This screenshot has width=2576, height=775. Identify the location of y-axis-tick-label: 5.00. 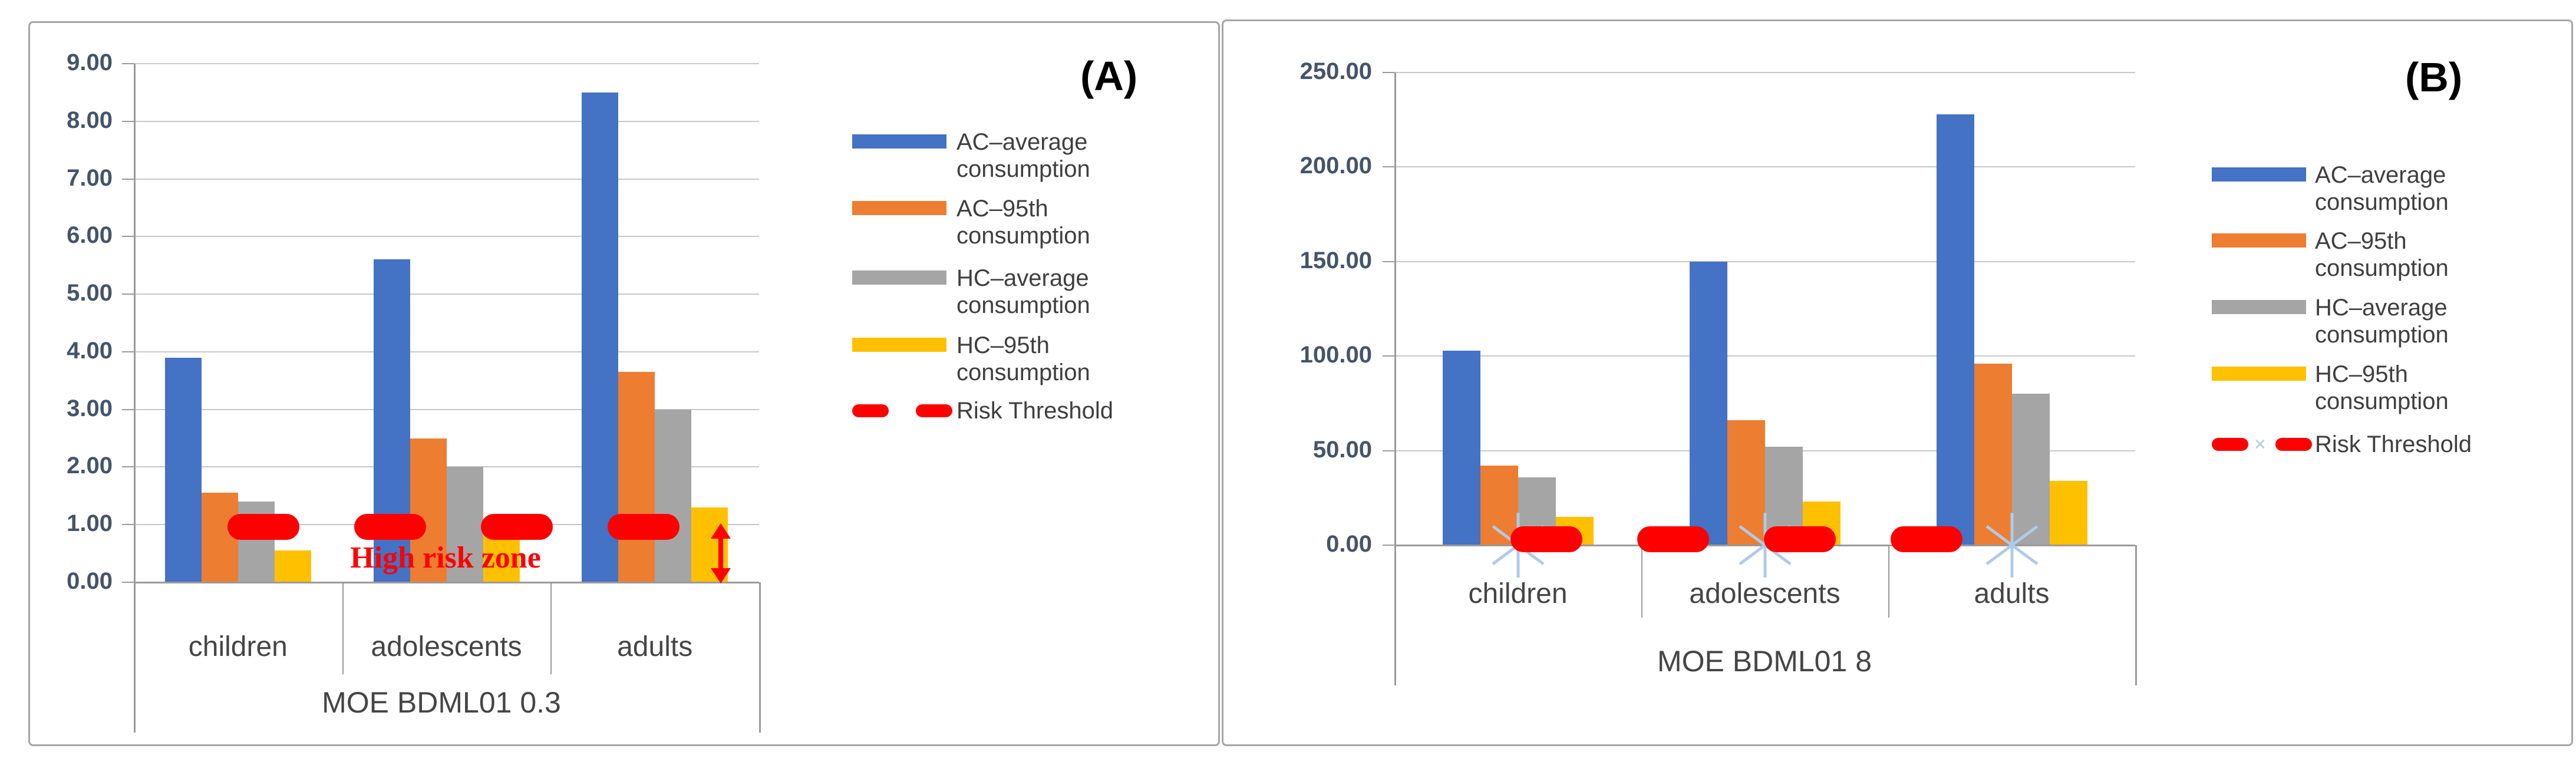
(90, 293).